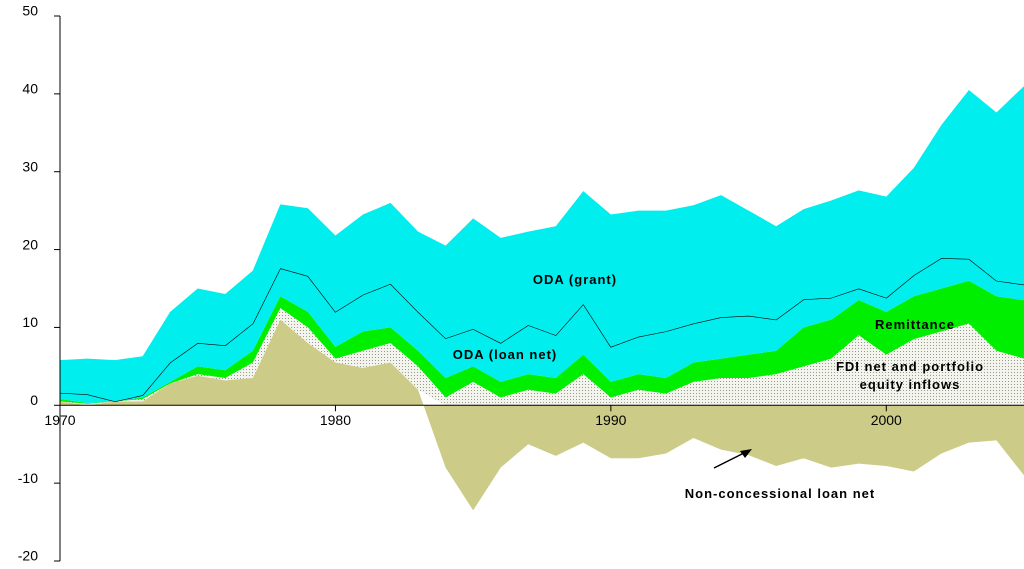  What do you see at coordinates (30, 11) in the screenshot?
I see `y-tick-label: 50` at bounding box center [30, 11].